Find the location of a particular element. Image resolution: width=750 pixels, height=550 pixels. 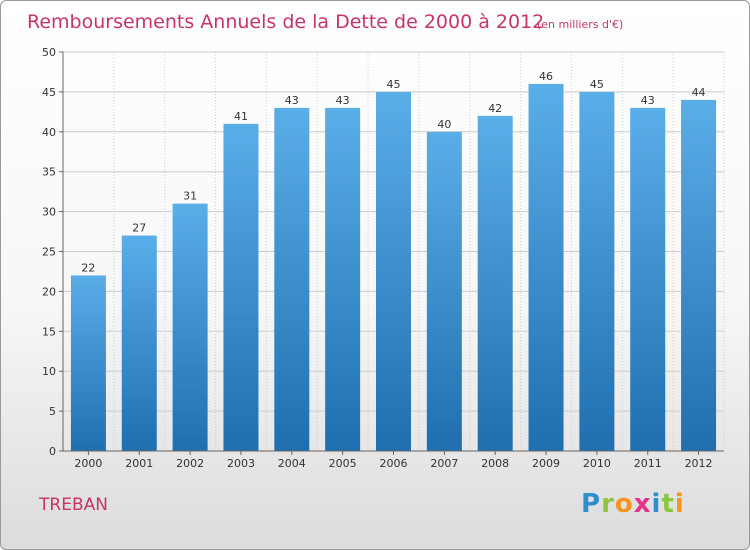

x-tick-label: 2011 is located at coordinates (648, 463).